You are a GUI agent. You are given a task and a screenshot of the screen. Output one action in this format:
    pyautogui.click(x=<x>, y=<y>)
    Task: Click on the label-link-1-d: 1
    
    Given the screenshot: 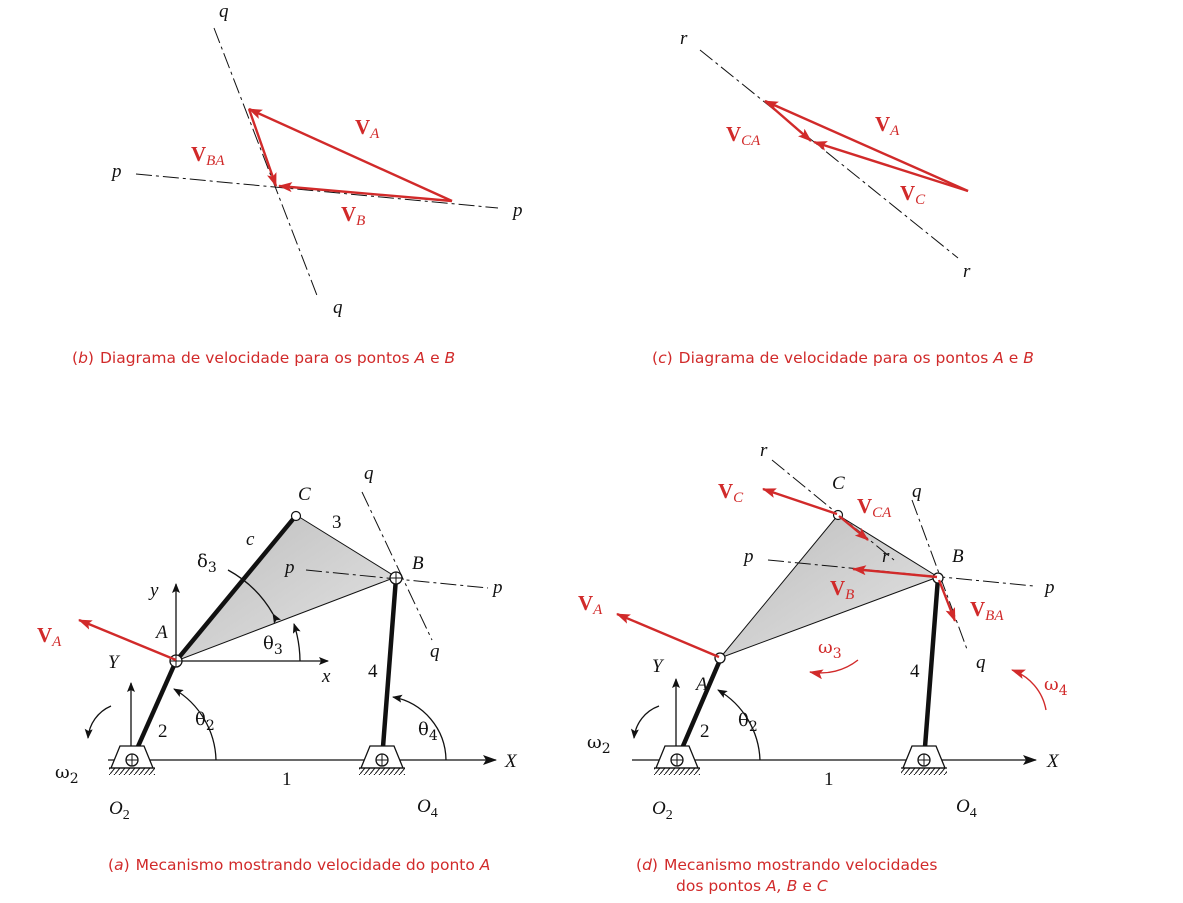 What is the action you would take?
    pyautogui.click(x=829, y=779)
    